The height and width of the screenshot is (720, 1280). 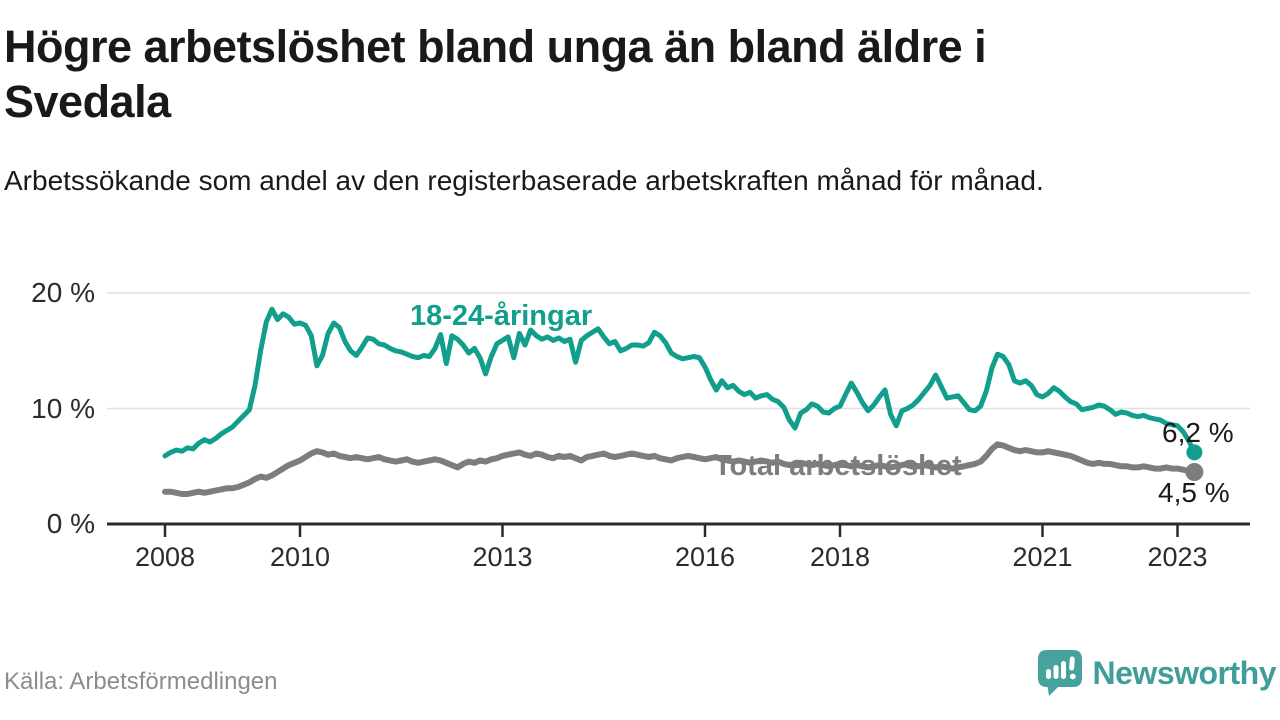 What do you see at coordinates (1059, 673) in the screenshot?
I see `newsworthy-logo-icon` at bounding box center [1059, 673].